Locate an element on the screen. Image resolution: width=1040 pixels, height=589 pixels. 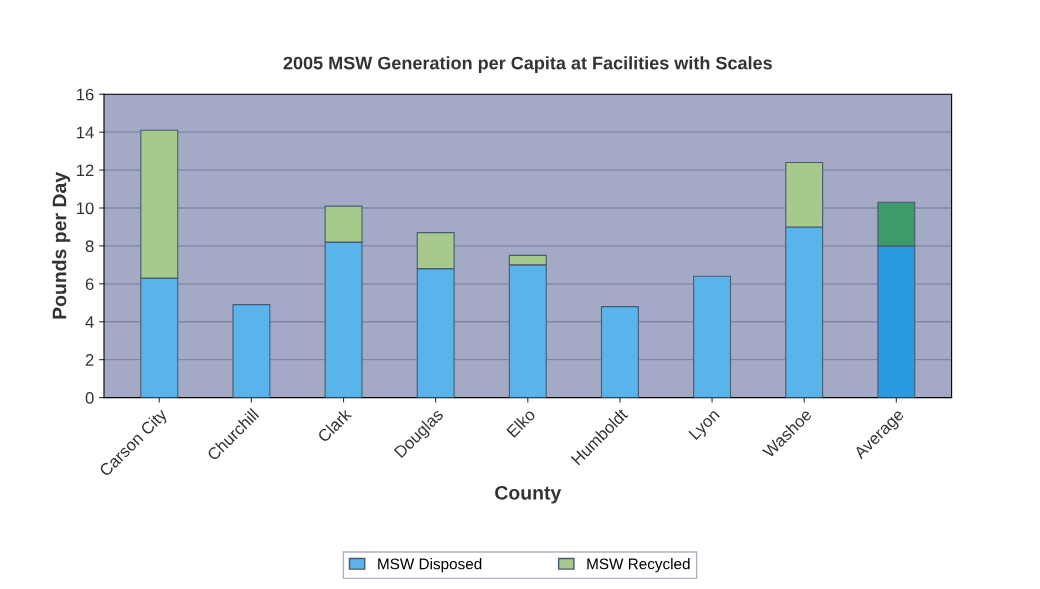
y-tick-label: 4 is located at coordinates (89, 322).